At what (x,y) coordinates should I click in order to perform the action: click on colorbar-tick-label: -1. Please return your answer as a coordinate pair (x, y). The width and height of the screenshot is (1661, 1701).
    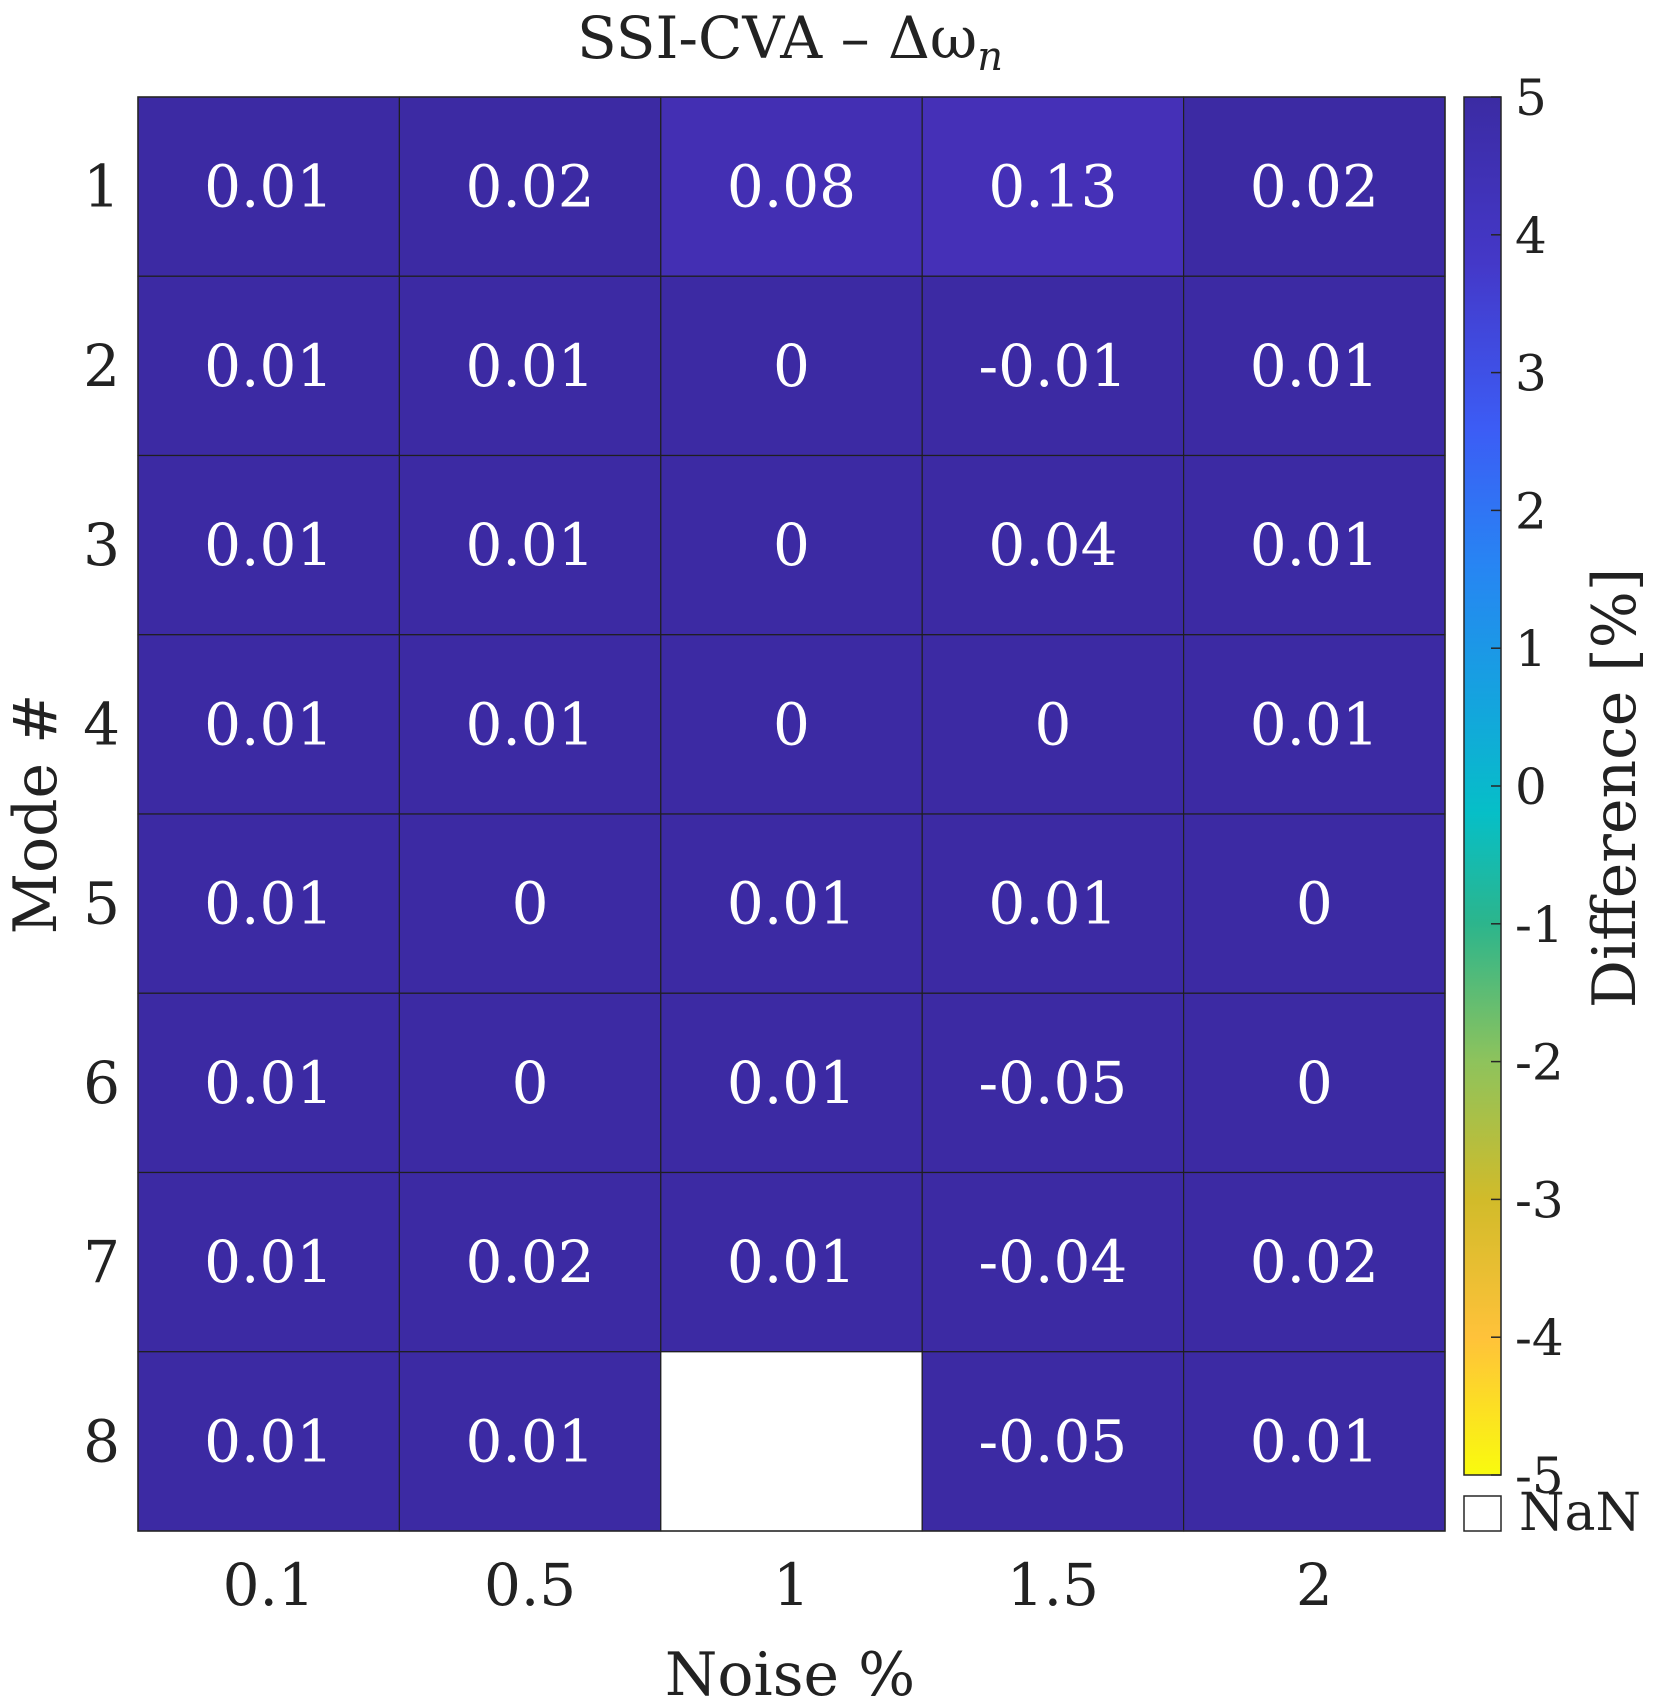
    Looking at the image, I should click on (1539, 925).